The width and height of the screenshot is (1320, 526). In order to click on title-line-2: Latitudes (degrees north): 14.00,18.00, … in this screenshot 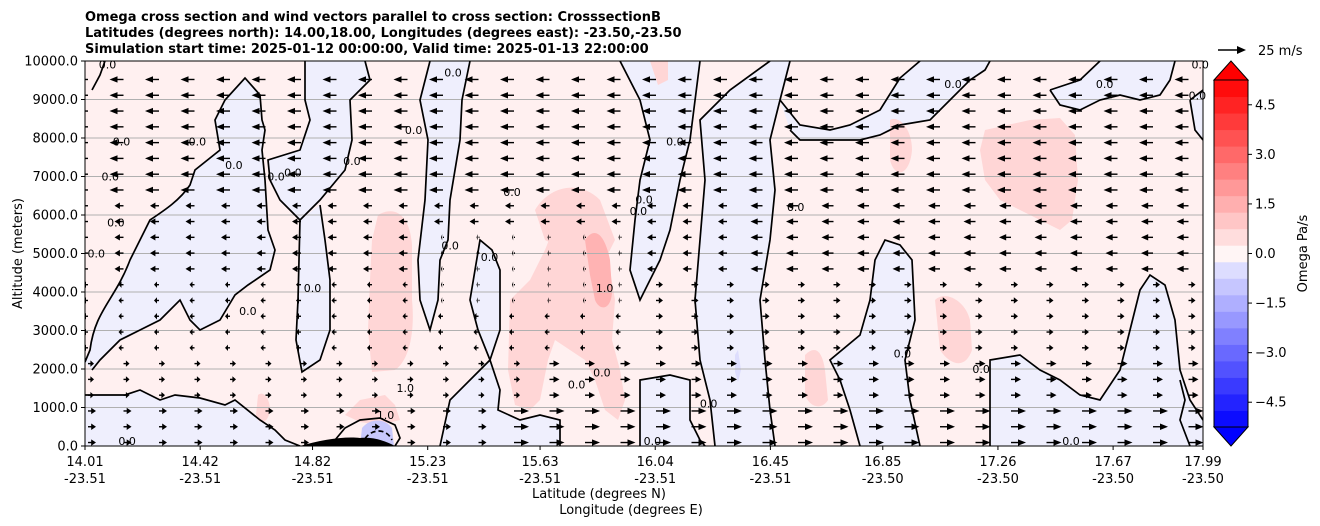, I will do `click(383, 33)`.